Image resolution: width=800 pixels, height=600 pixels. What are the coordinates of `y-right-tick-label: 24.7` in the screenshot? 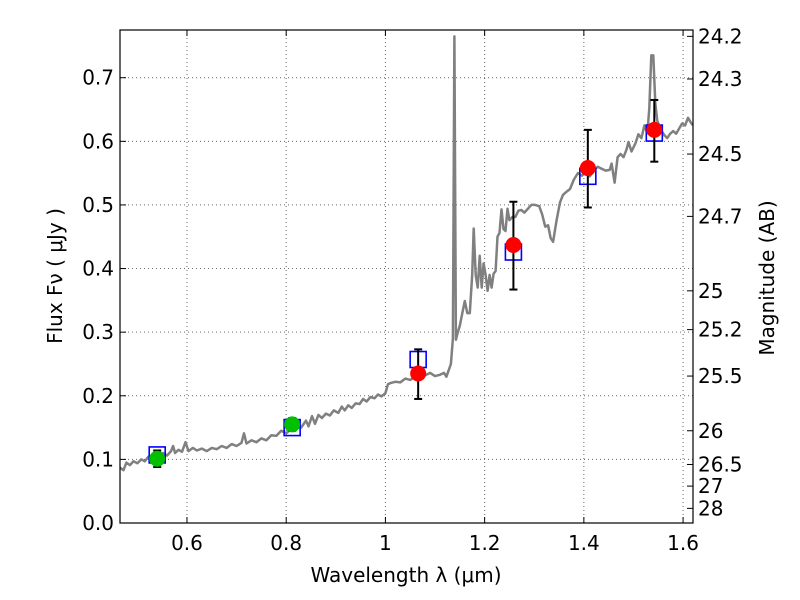 It's located at (720, 216).